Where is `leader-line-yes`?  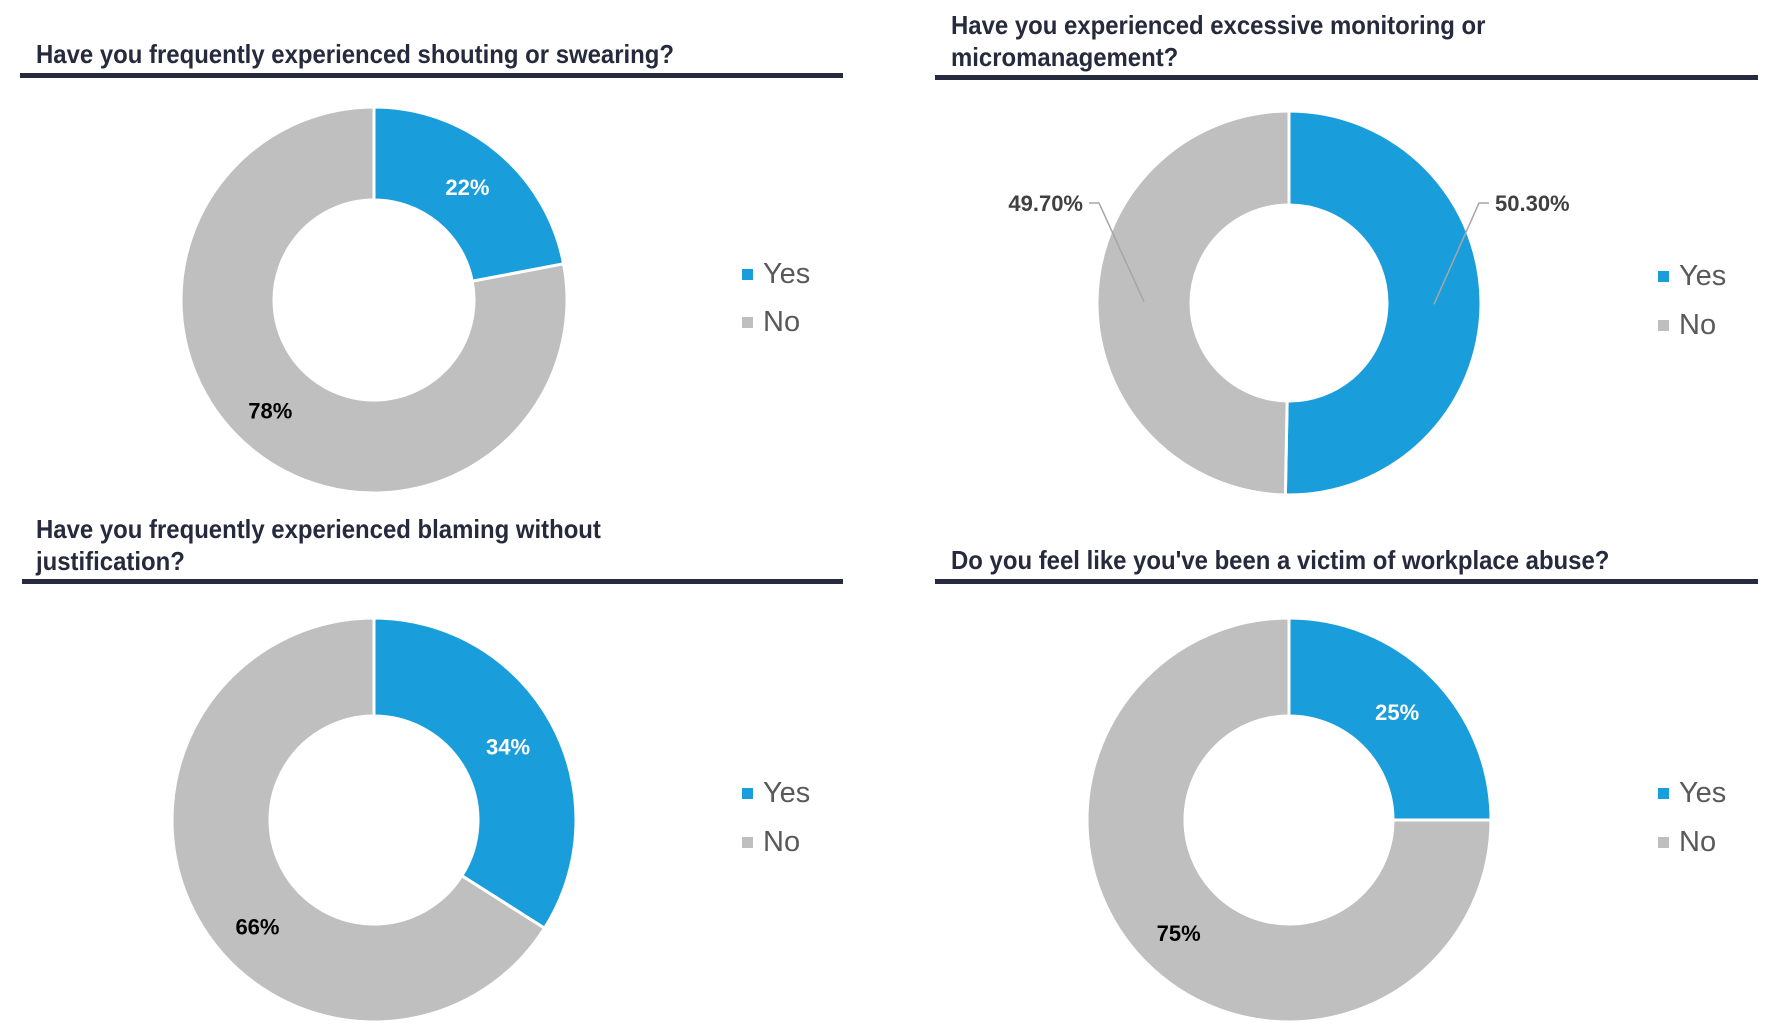
leader-line-yes is located at coordinates (1461, 253).